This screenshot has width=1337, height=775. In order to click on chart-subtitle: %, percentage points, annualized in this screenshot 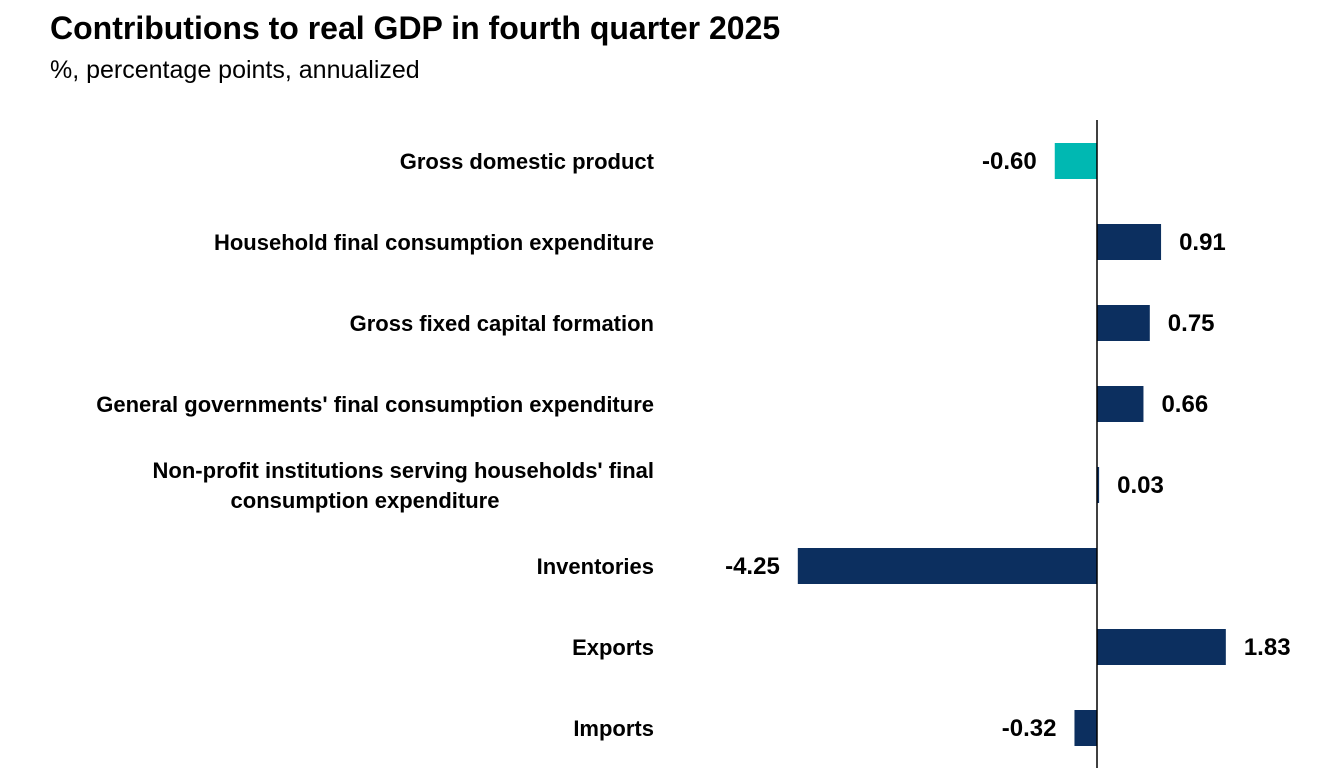, I will do `click(235, 70)`.